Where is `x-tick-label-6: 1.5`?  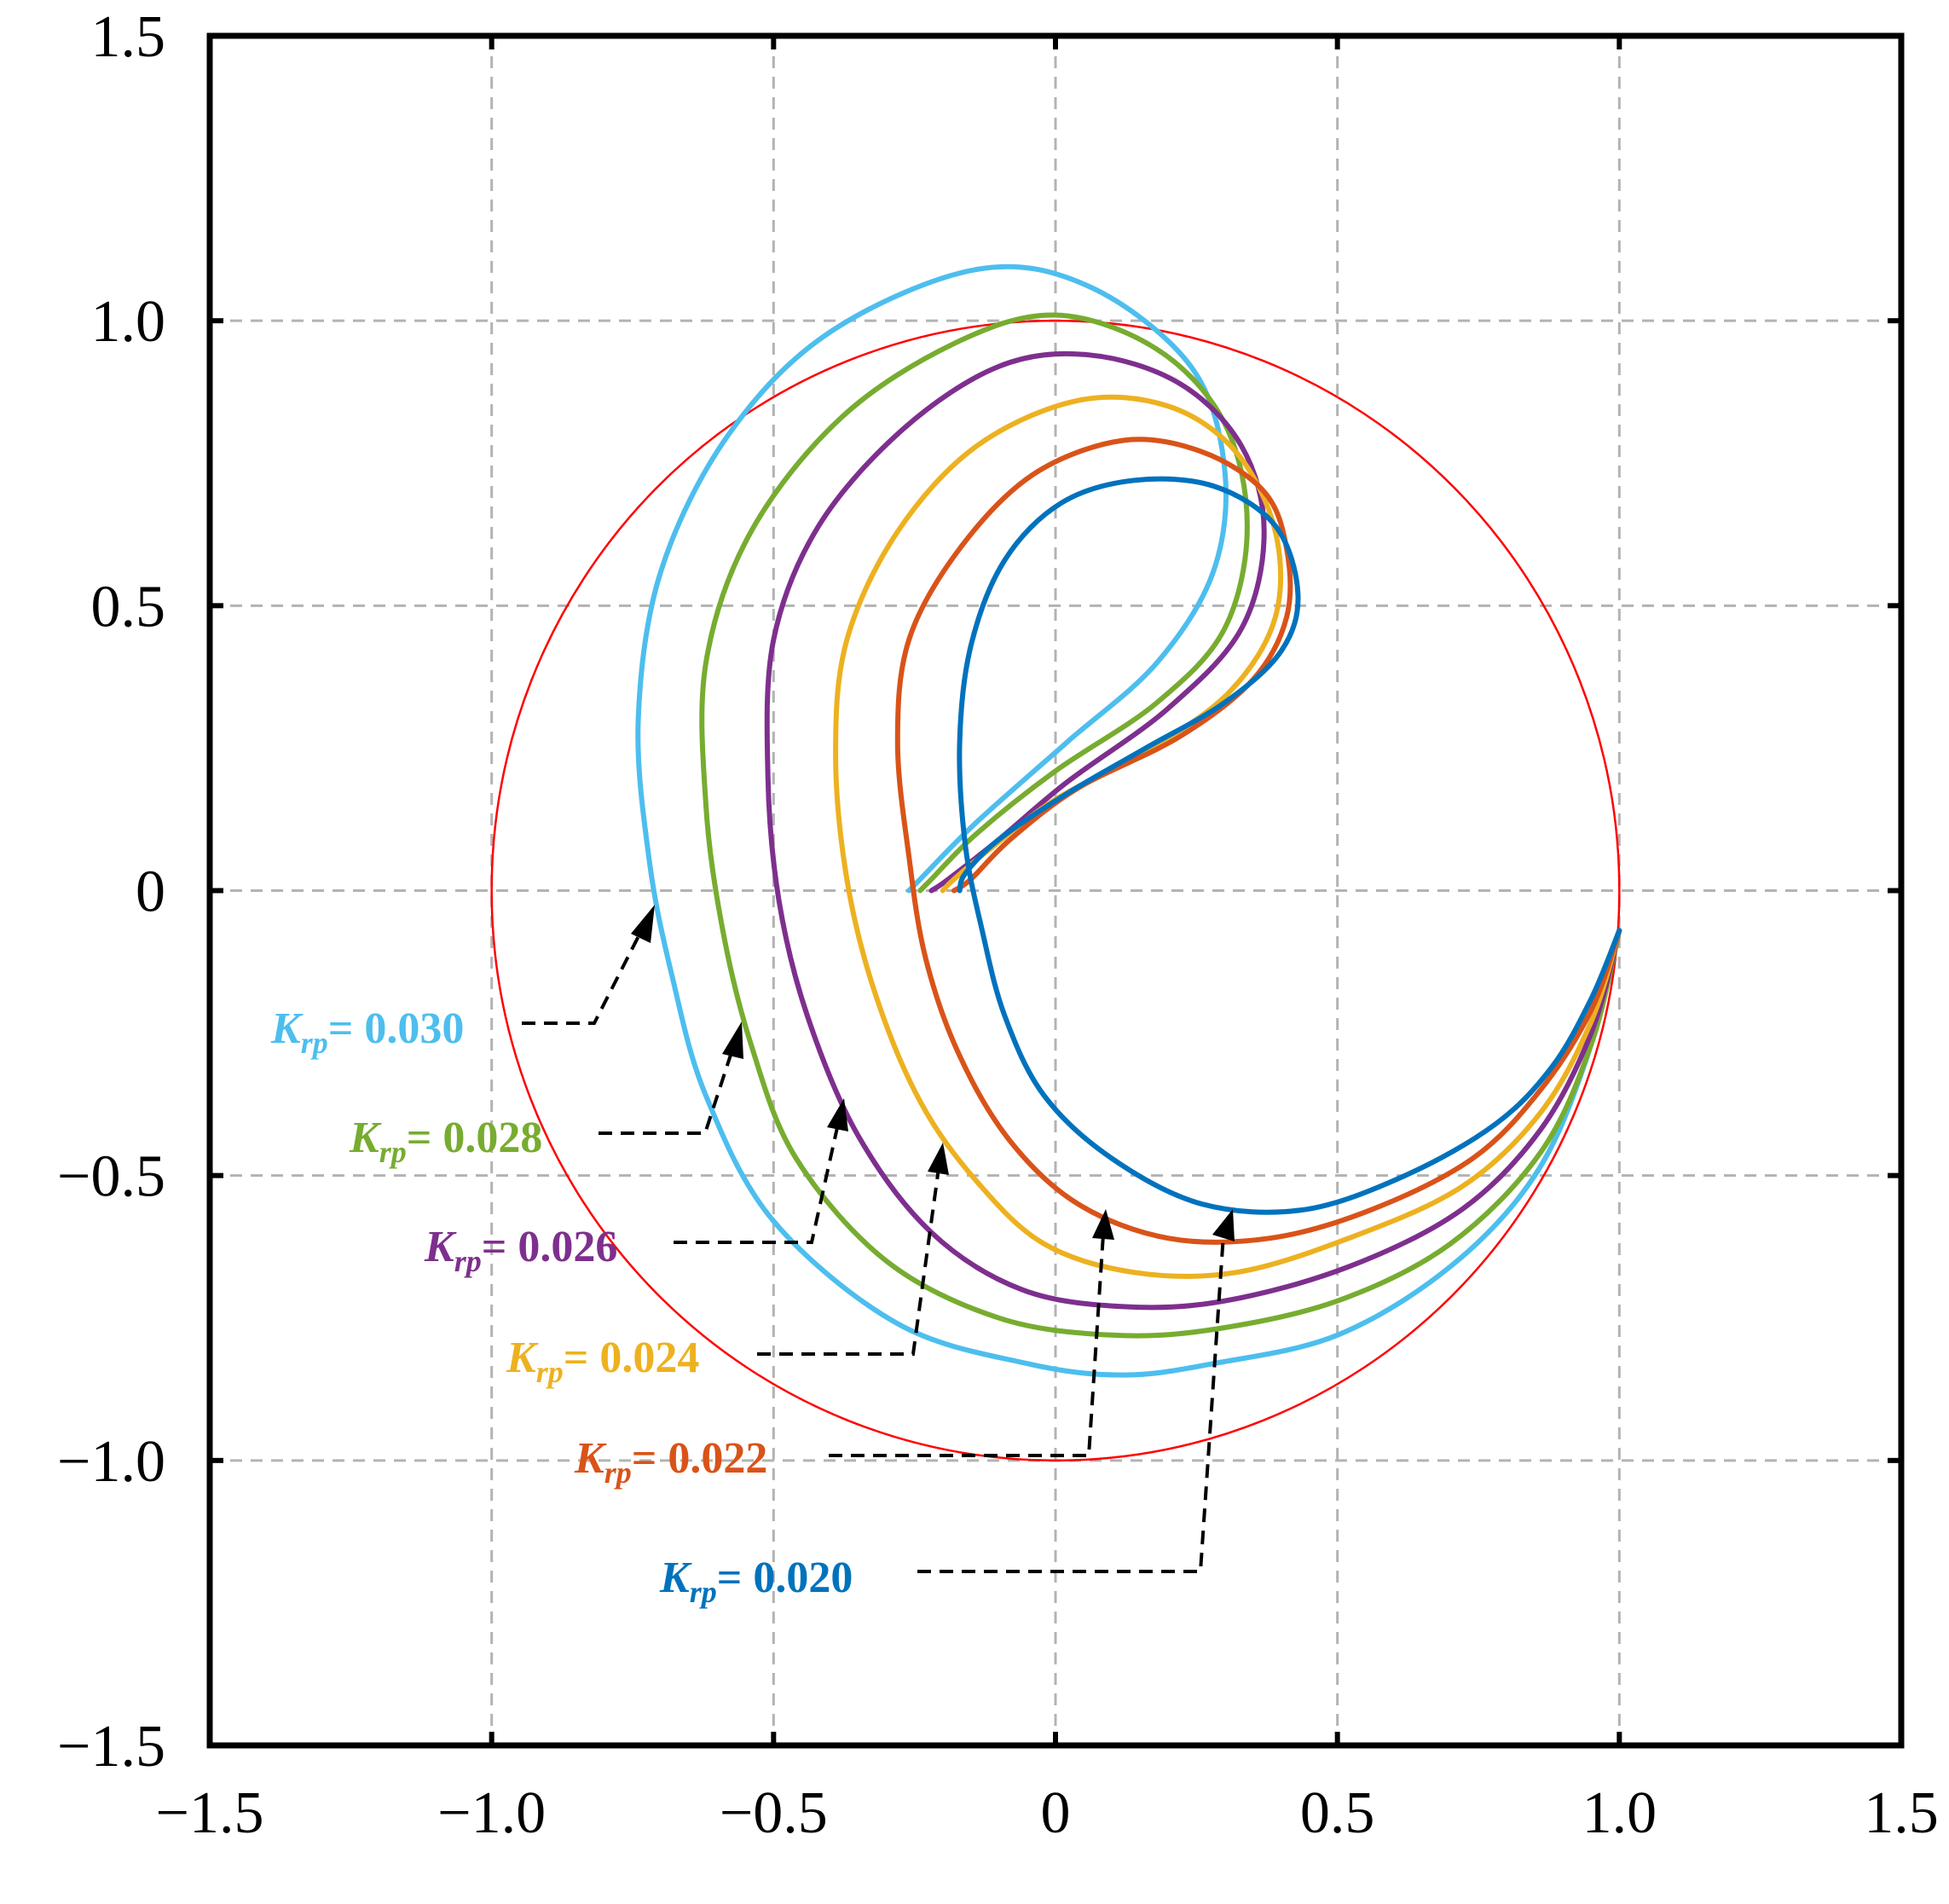
x-tick-label-6: 1.5 is located at coordinates (1901, 1813).